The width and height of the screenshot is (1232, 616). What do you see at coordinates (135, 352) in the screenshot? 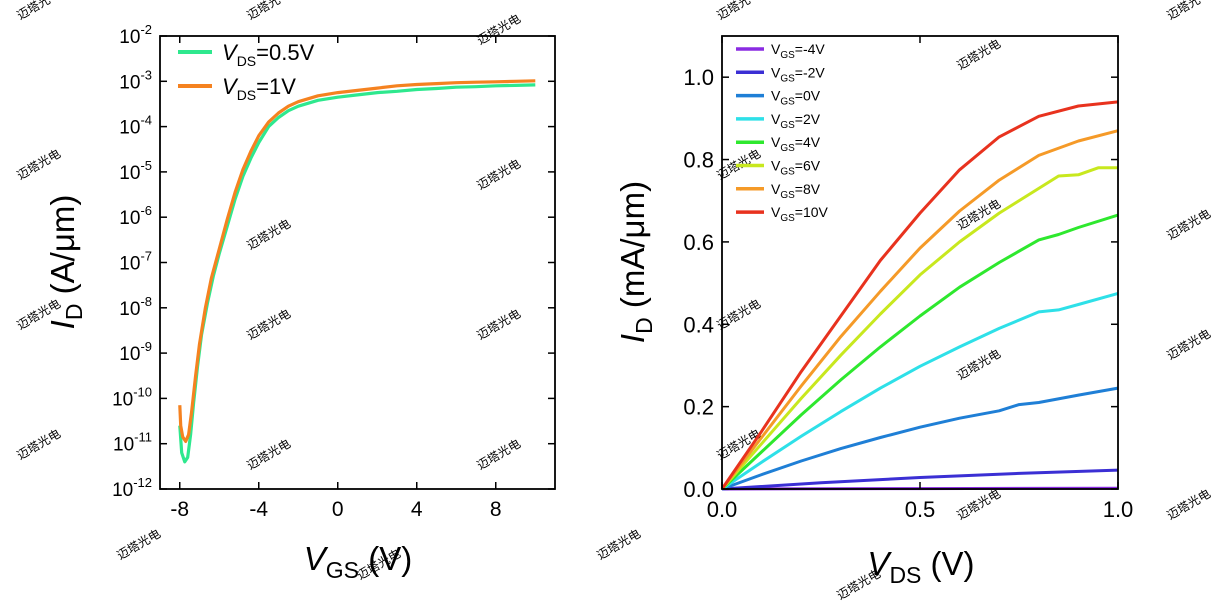
I see `y-tick-label: 10⁻⁹` at bounding box center [135, 352].